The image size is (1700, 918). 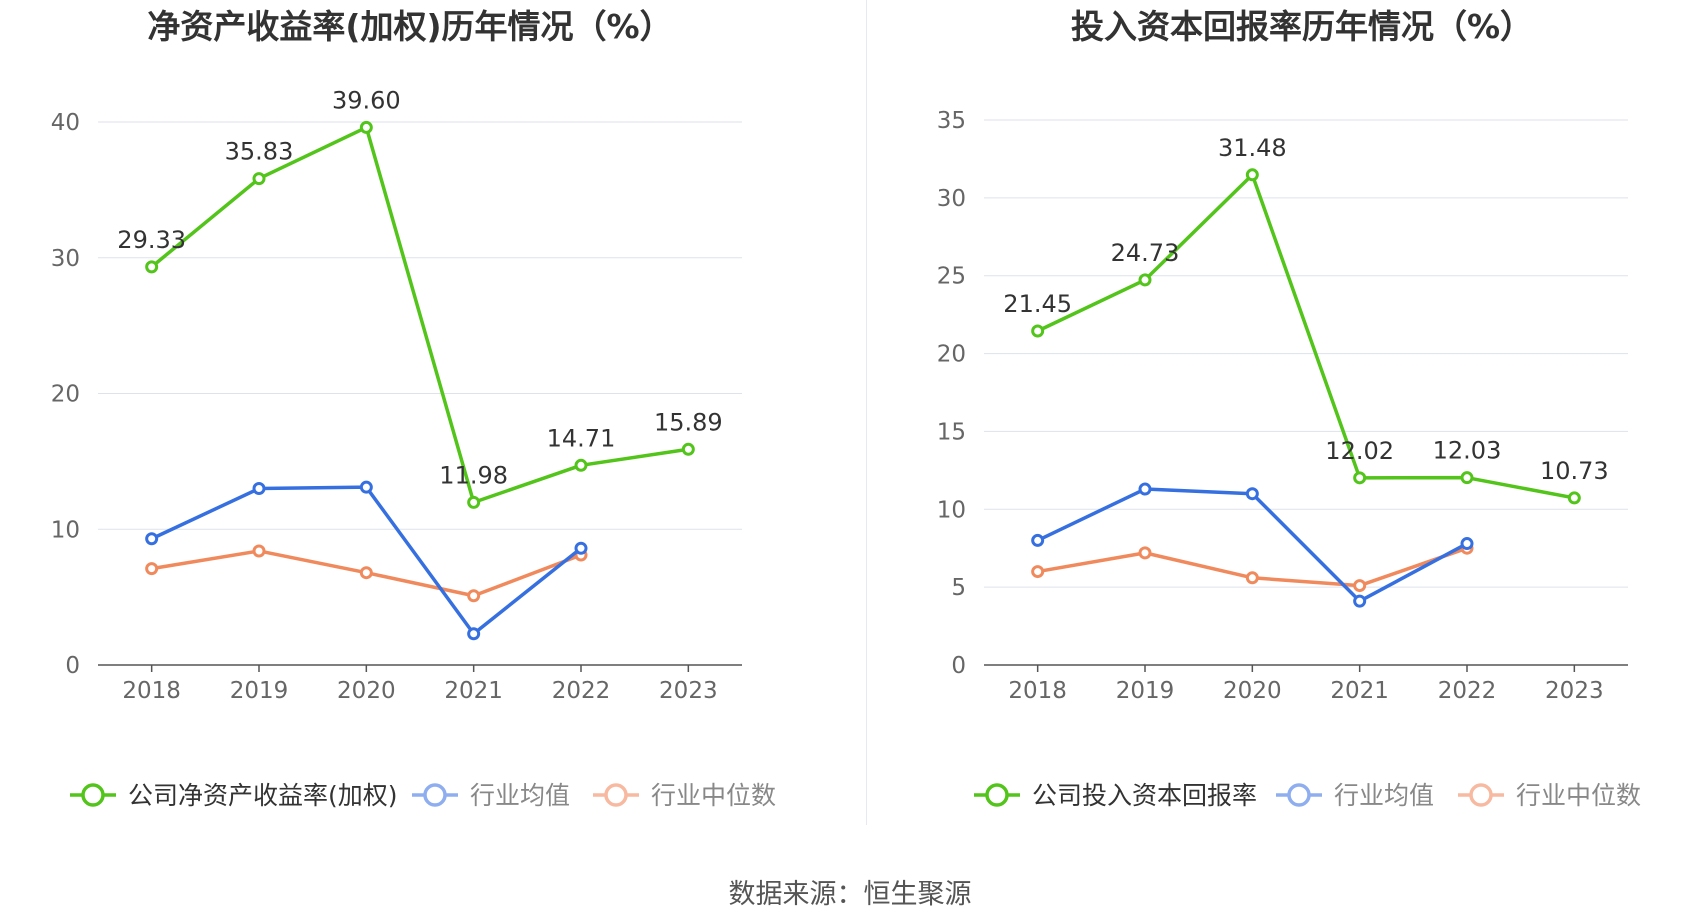 What do you see at coordinates (951, 432) in the screenshot?
I see `y-tick-label: 15` at bounding box center [951, 432].